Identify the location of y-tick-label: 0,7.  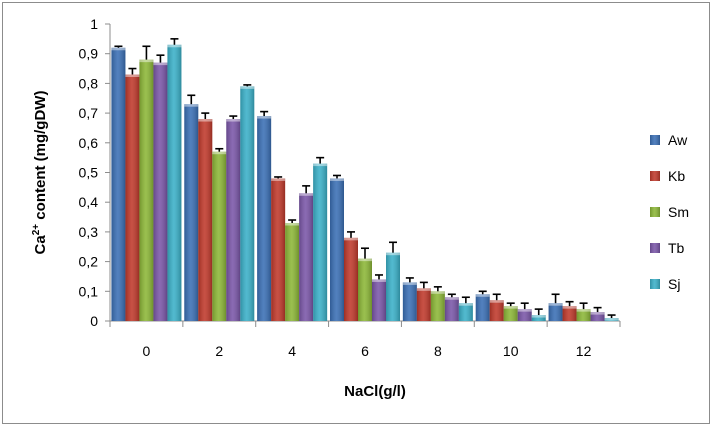
(89, 113).